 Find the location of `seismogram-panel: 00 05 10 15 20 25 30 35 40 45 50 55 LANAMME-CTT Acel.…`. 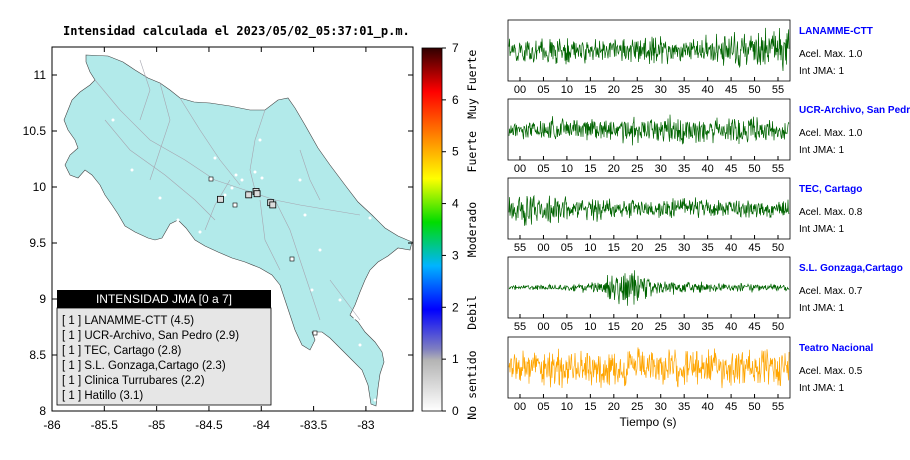

seismogram-panel: 00 05 10 15 20 25 30 35 40 45 50 55 LANAMME-CTT Acel.… is located at coordinates (690, 57).